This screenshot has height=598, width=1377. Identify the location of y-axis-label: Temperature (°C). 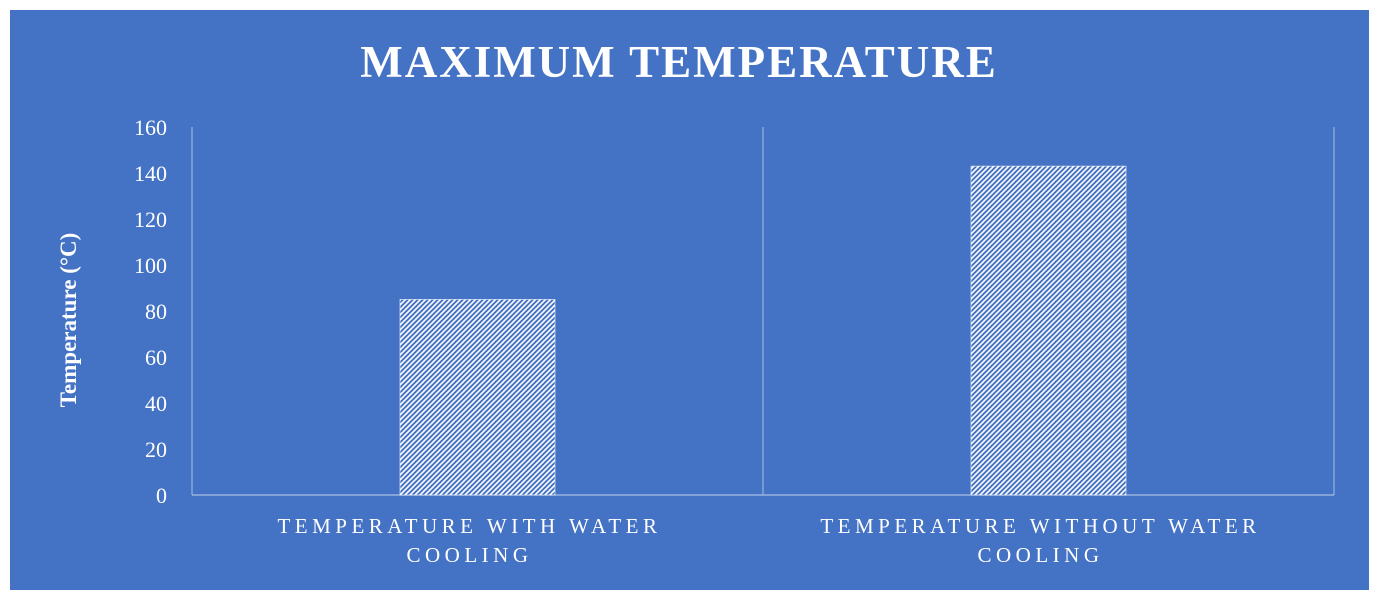
(68, 320).